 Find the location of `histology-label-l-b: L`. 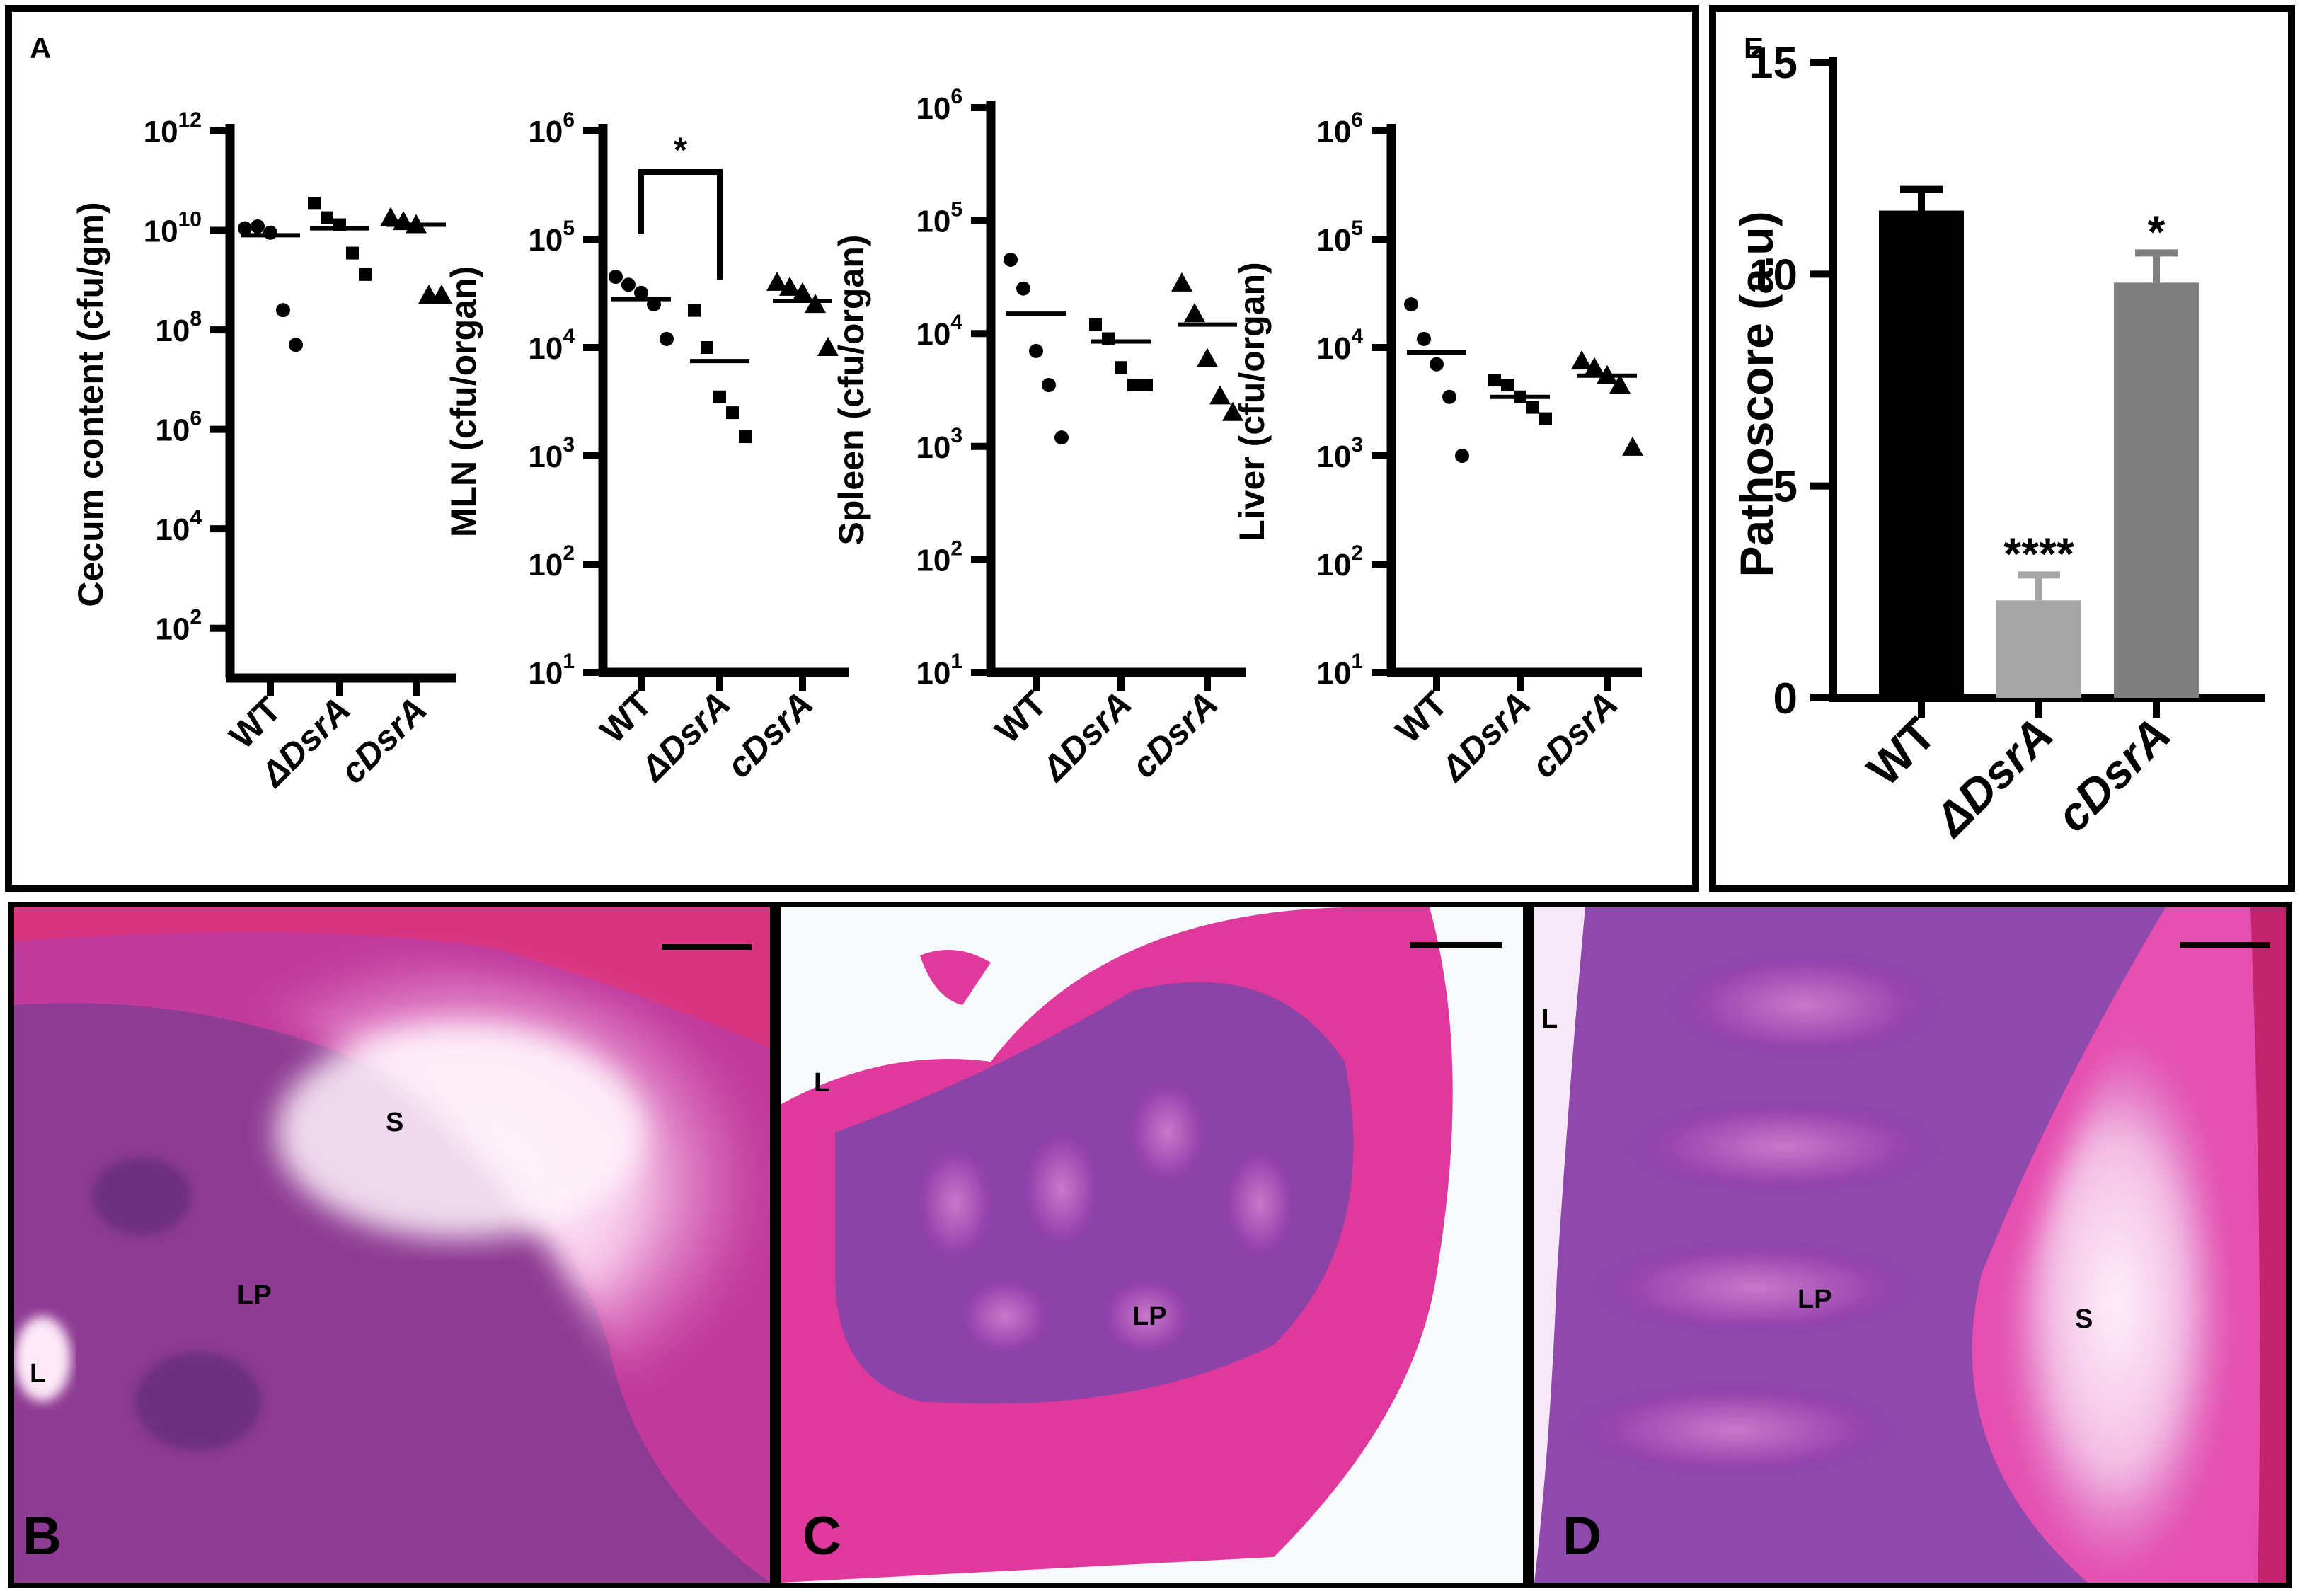

histology-label-l-b: L is located at coordinates (38, 1374).